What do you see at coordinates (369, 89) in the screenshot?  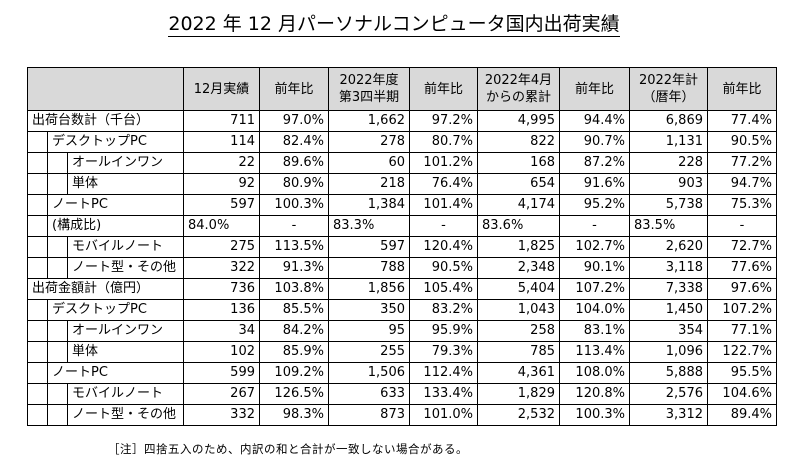 I see `col-header-q3: 2022年度 第3四半期` at bounding box center [369, 89].